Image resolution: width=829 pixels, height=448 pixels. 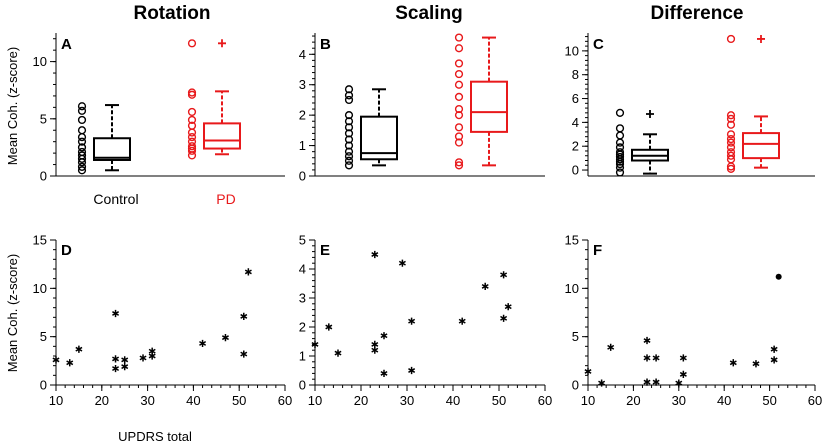 I want to click on panel-label-C: C, so click(x=598, y=44).